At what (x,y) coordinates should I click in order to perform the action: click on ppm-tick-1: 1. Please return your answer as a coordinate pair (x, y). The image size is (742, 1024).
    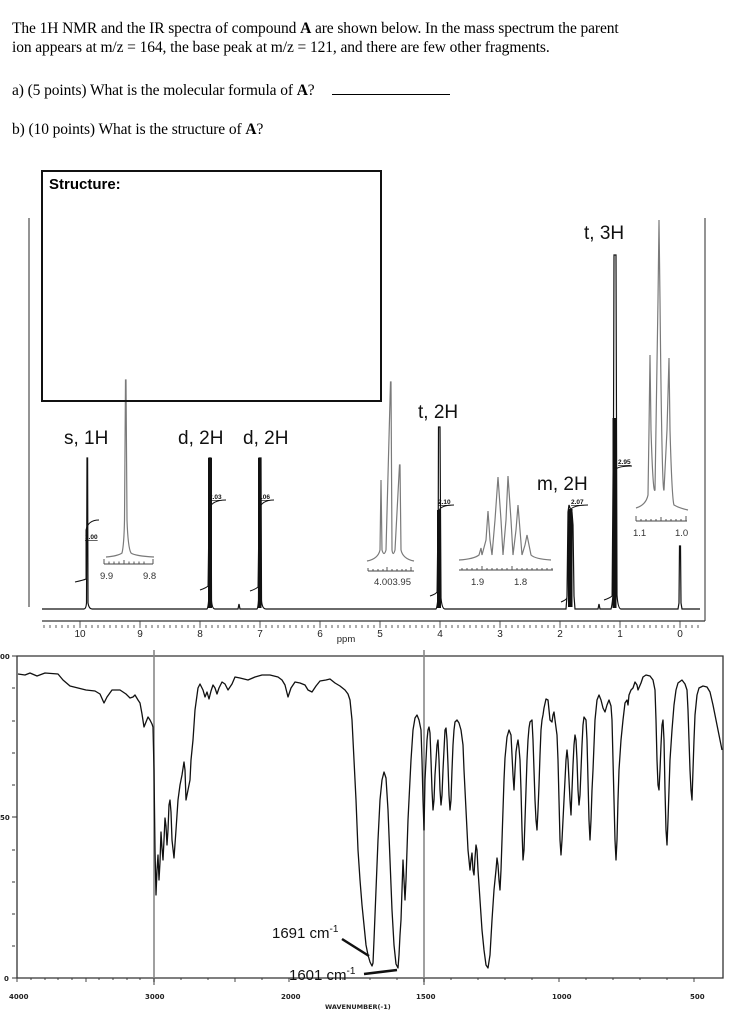
    Looking at the image, I should click on (620, 634).